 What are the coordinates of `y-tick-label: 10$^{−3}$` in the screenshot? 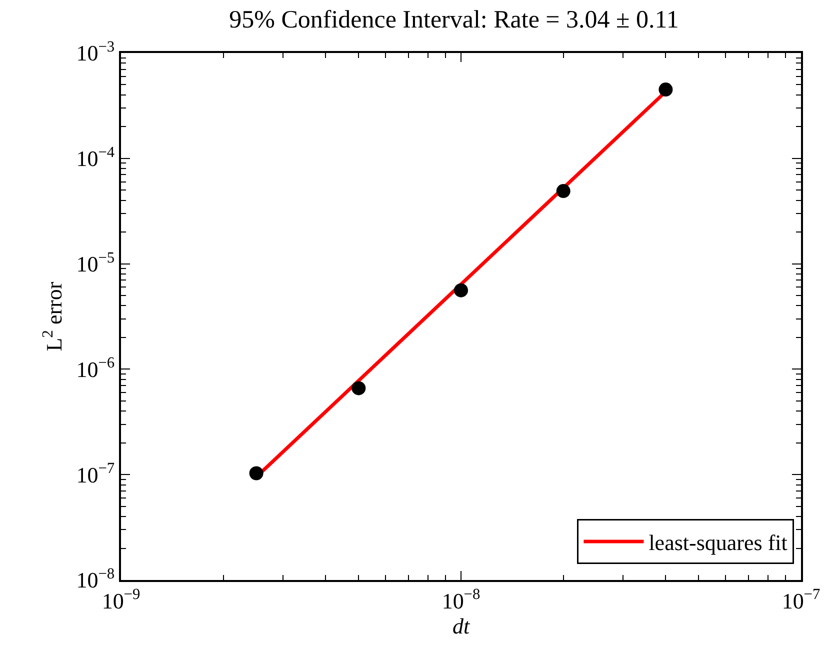 It's located at (95, 52).